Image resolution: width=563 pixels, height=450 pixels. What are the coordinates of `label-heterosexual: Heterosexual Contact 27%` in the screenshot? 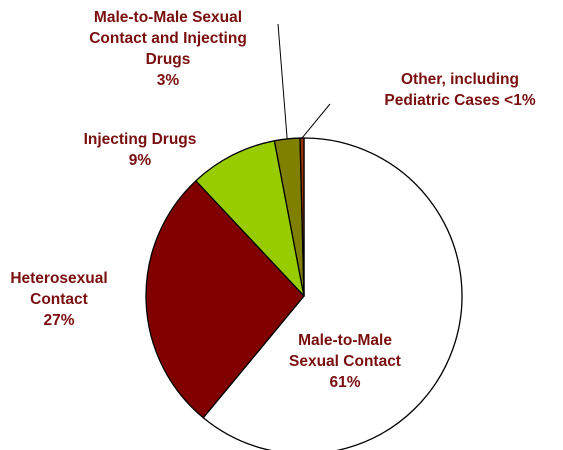 It's located at (59, 299).